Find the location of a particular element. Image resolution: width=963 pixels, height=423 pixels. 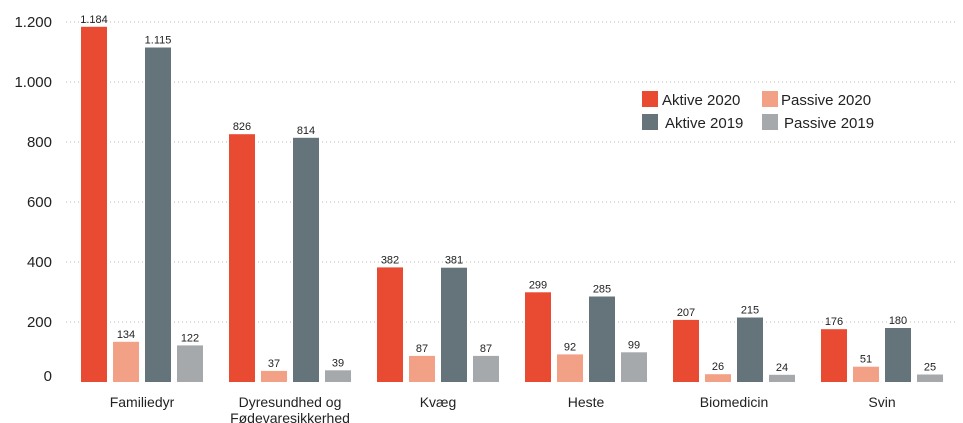

bar-value-label: 1.115 is located at coordinates (158, 41).